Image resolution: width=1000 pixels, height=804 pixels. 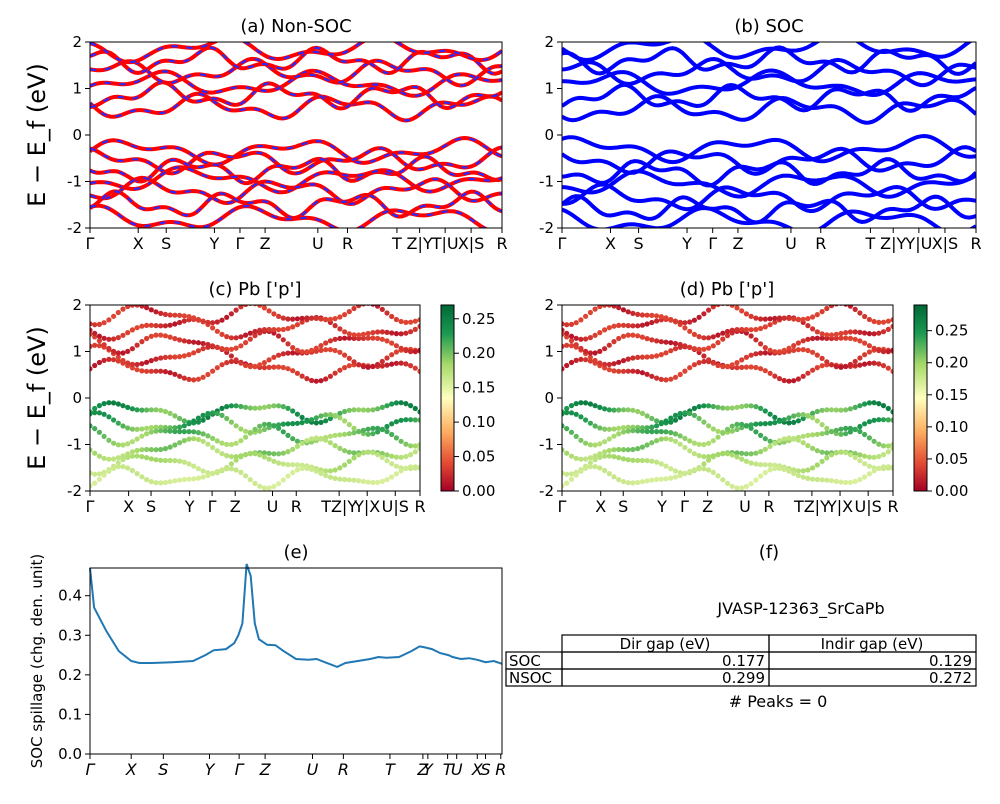 I want to click on band-line-dash, so click(x=296, y=170).